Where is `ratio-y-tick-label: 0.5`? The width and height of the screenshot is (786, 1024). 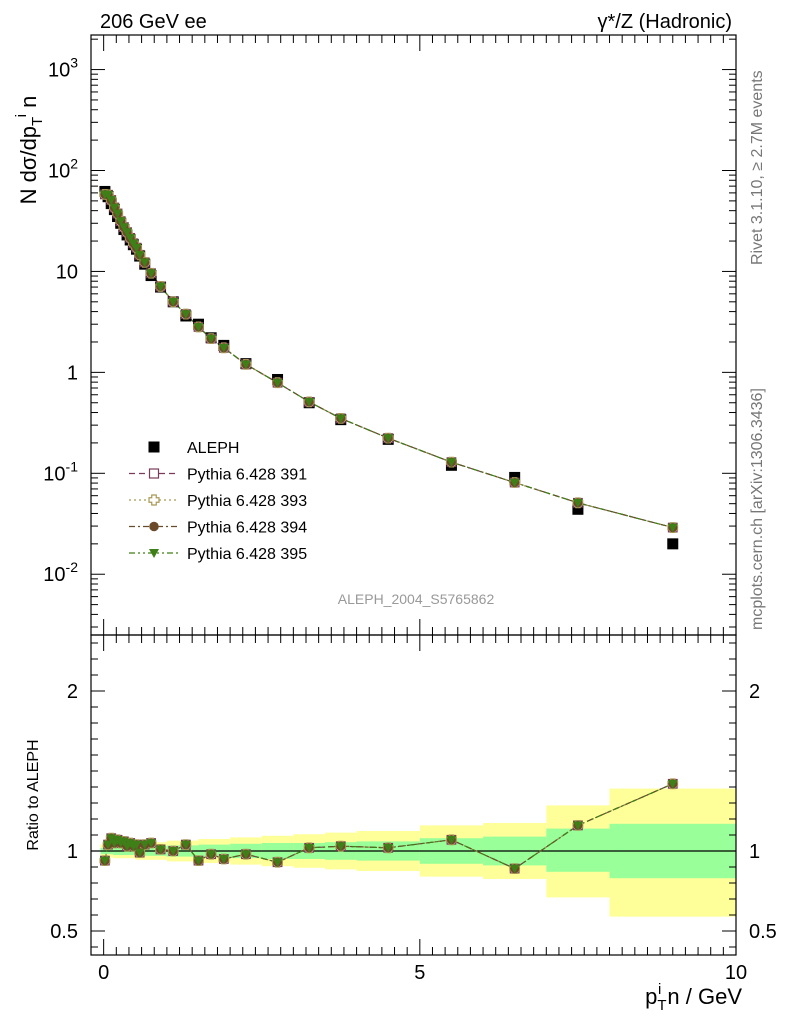 ratio-y-tick-label: 0.5 is located at coordinates (64, 932).